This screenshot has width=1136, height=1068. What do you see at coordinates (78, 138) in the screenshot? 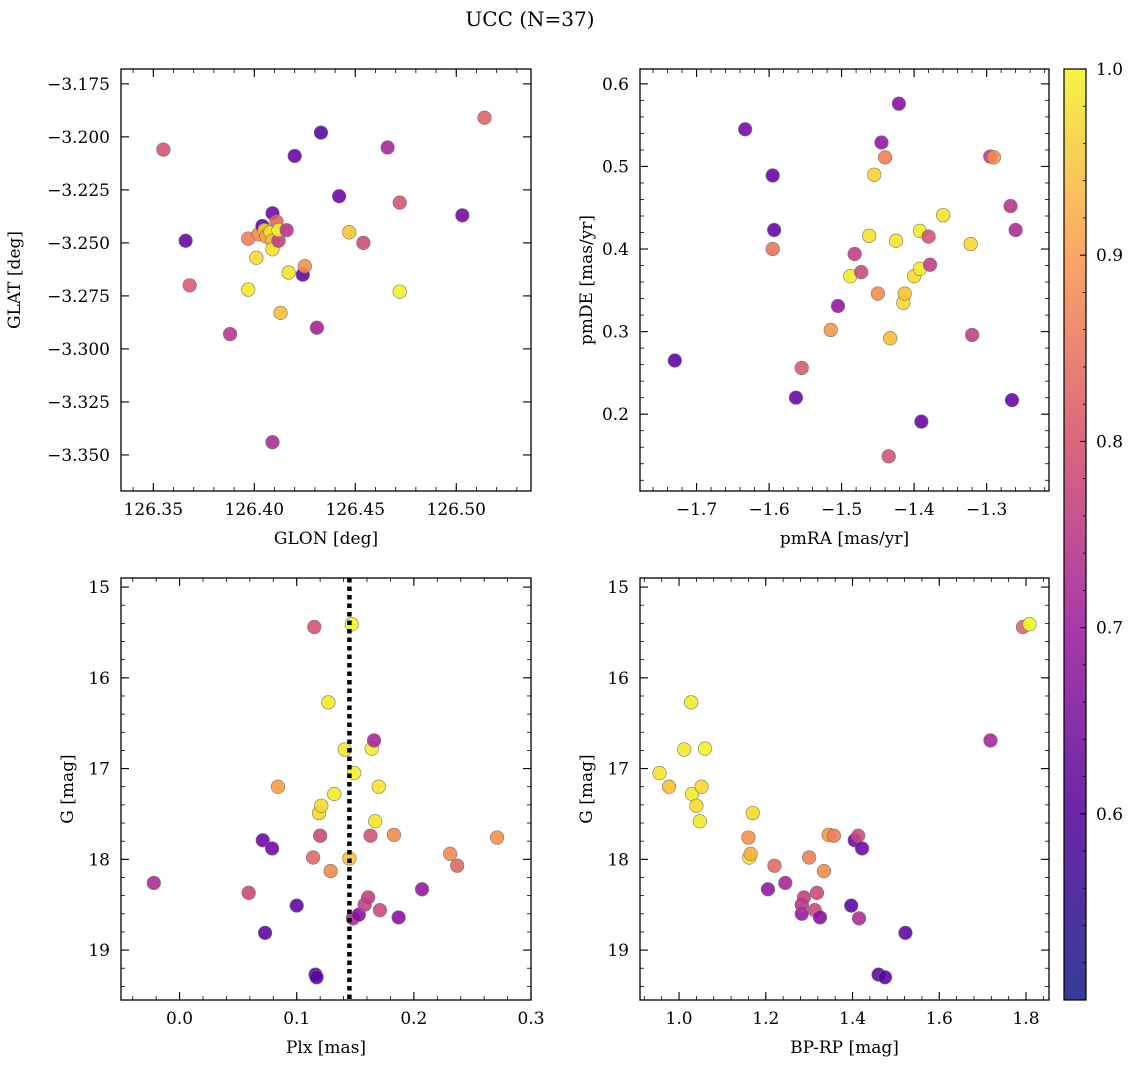
I see `y-tick-label: −3.200` at bounding box center [78, 138].